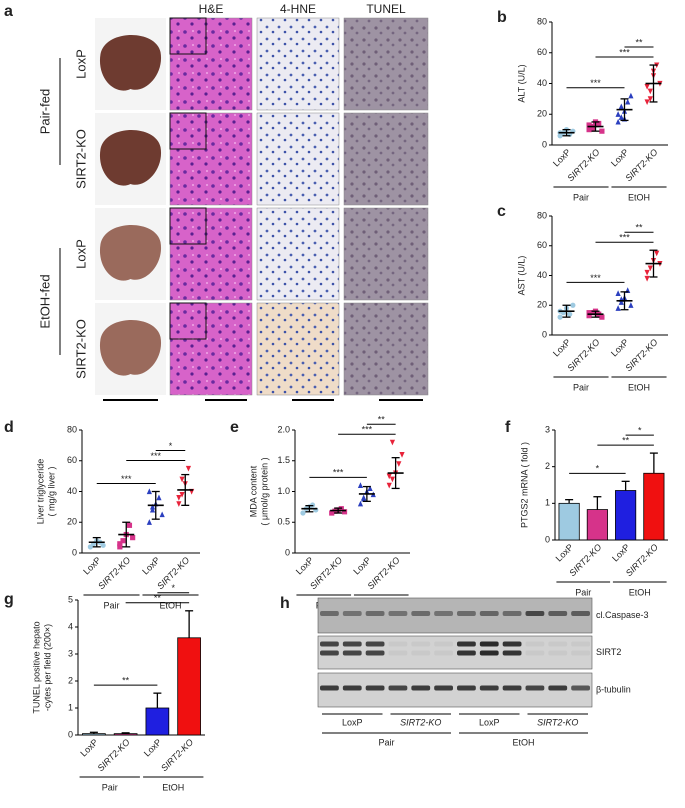  Describe the element at coordinates (51, 491) in the screenshot. I see `y-axis-label: ( mg/g liver )` at that location.